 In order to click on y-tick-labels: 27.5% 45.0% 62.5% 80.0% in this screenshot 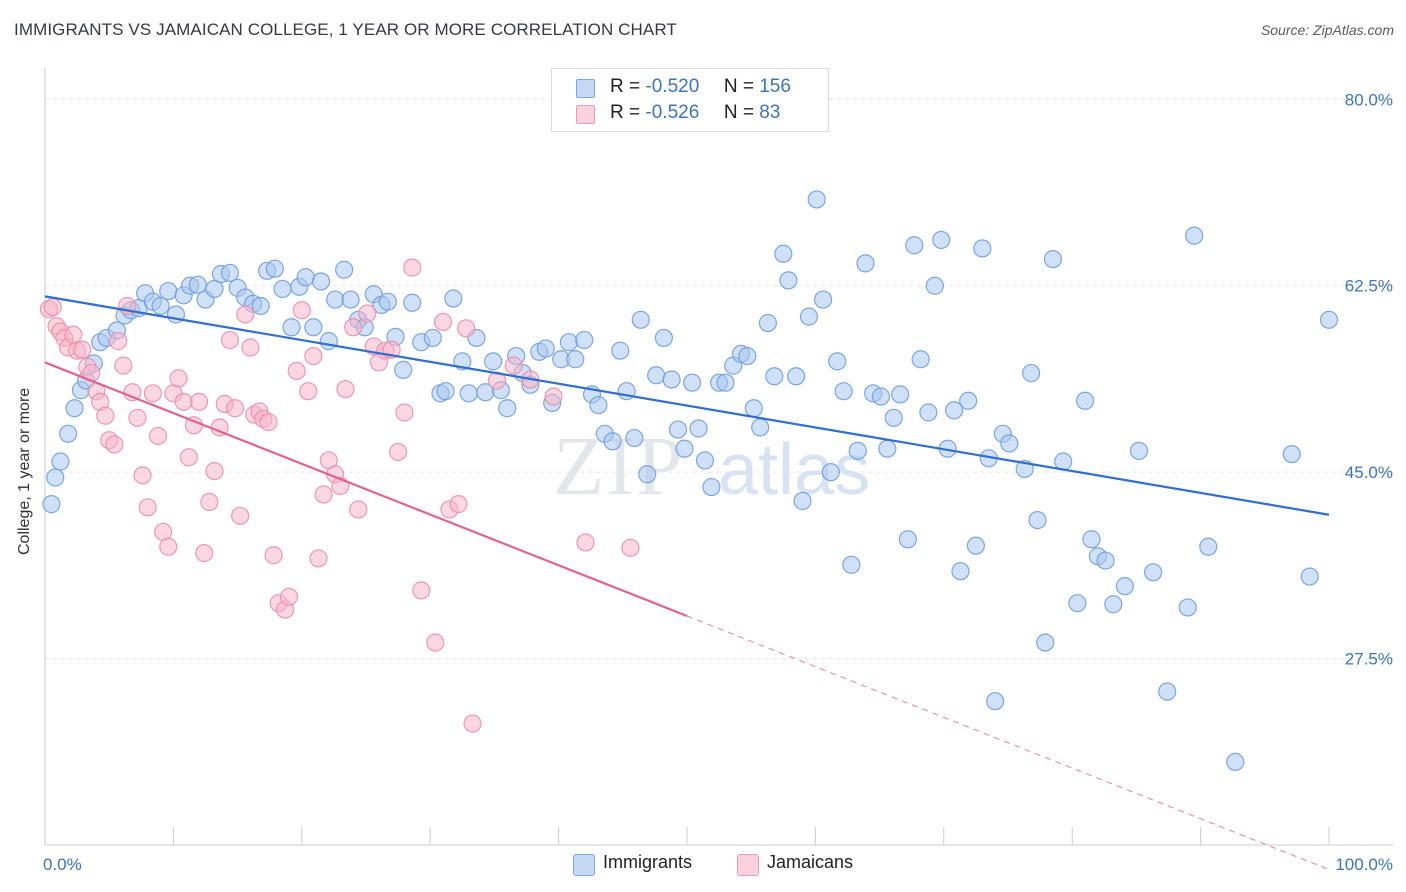, I will do `click(1369, 379)`.